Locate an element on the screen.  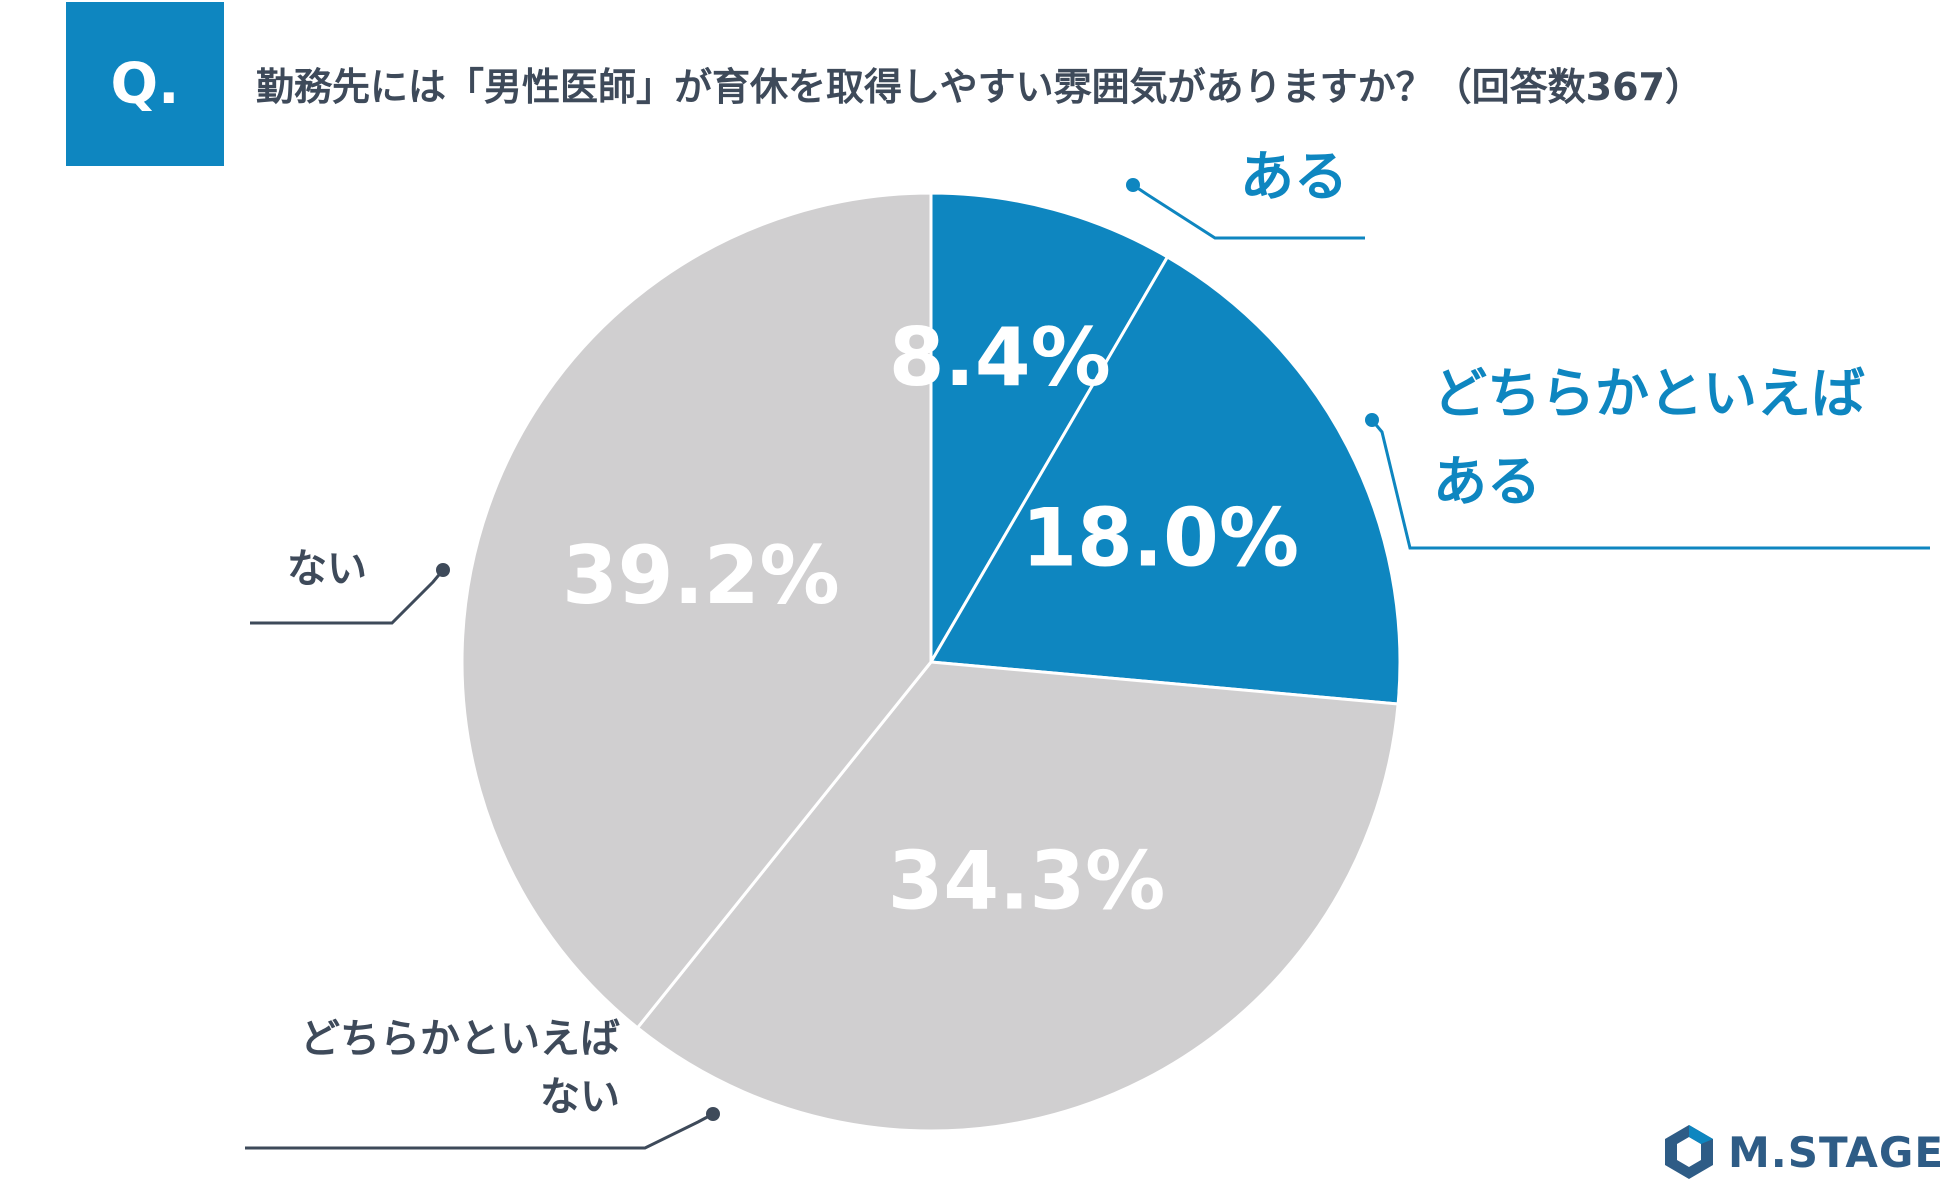
category-label-4-line-1: どちらかといえば is located at coordinates (460, 1039).